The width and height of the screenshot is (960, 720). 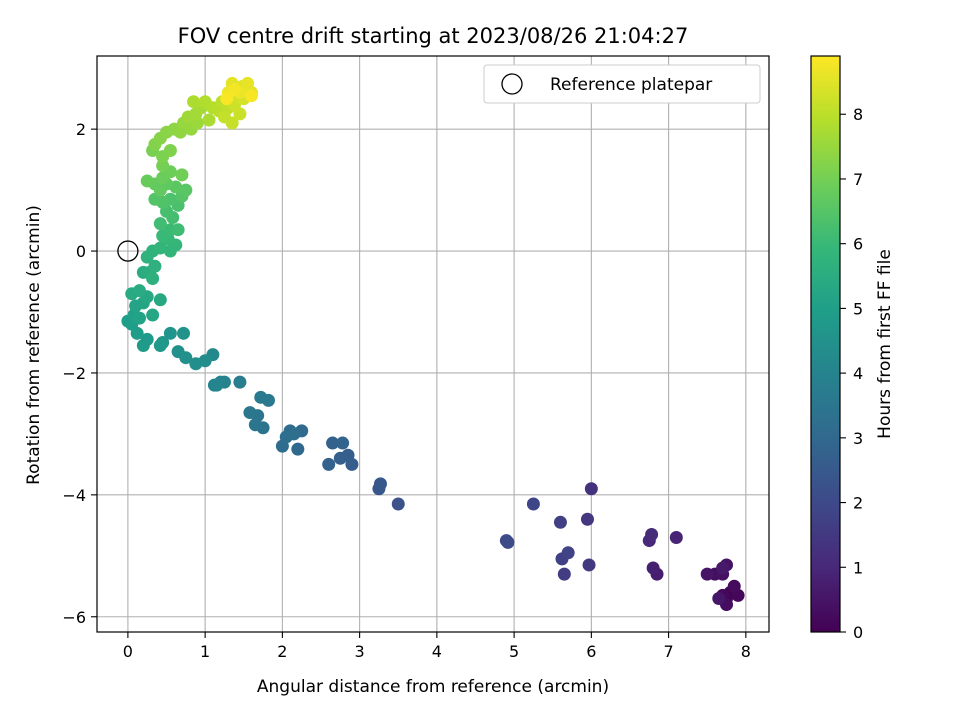 What do you see at coordinates (433, 687) in the screenshot?
I see `x-axis-label: Angular distance from reference (arcmin)` at bounding box center [433, 687].